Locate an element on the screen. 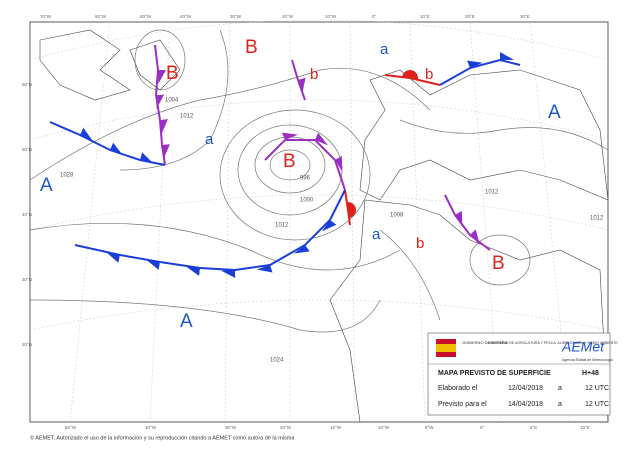  isobar-label: 1000 is located at coordinates (307, 201).